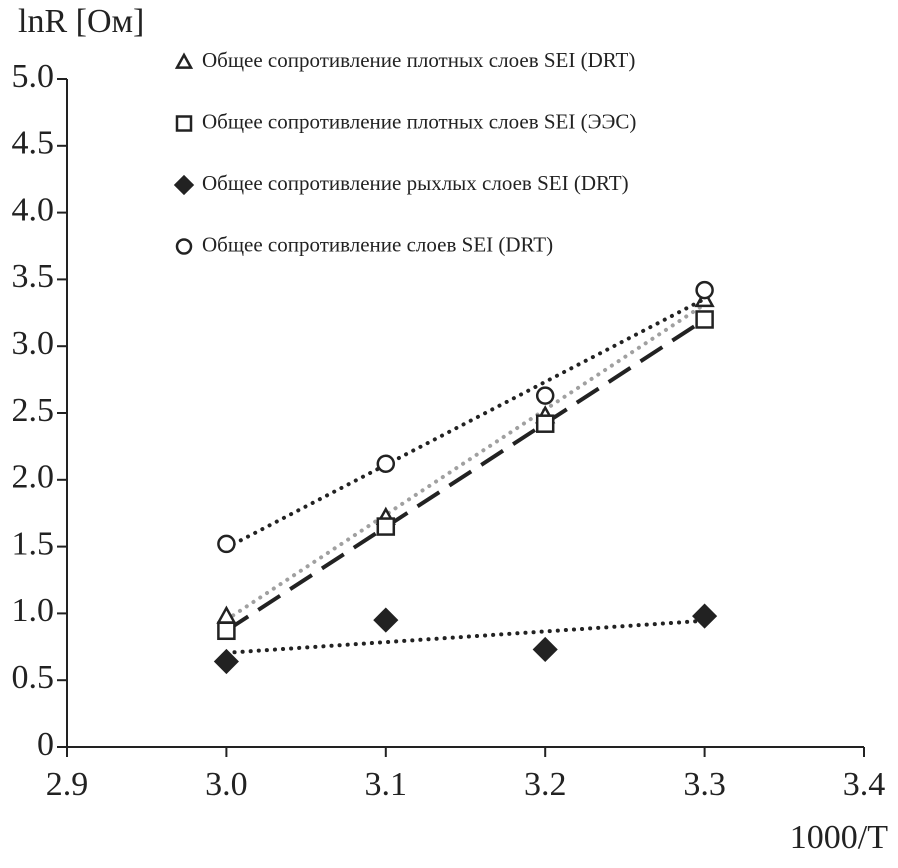 Image resolution: width=898 pixels, height=868 pixels. Describe the element at coordinates (33, 477) in the screenshot. I see `y-tick-label: 2.0` at that location.